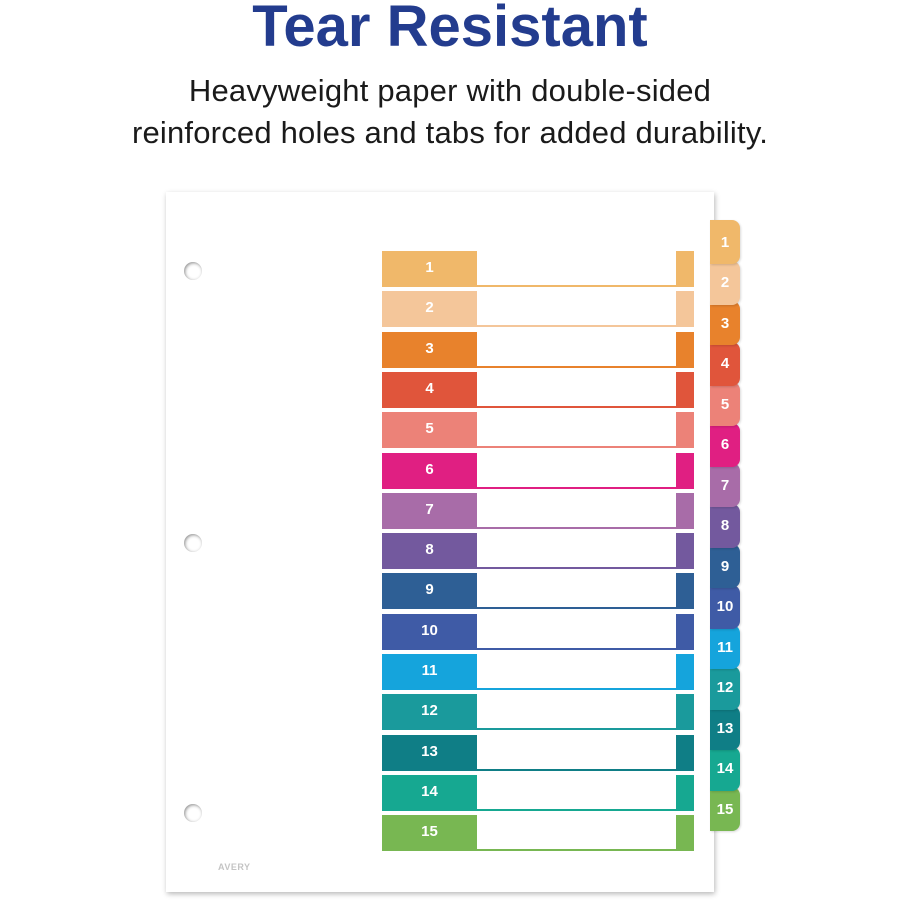 The width and height of the screenshot is (900, 900). I want to click on toc-row: 13, so click(538, 752).